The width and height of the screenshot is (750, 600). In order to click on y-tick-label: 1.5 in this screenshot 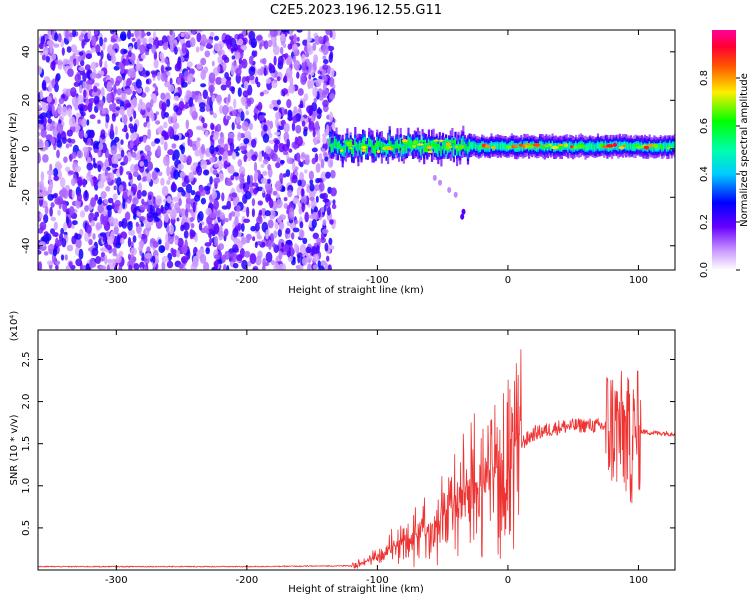, I will do `click(26, 444)`.